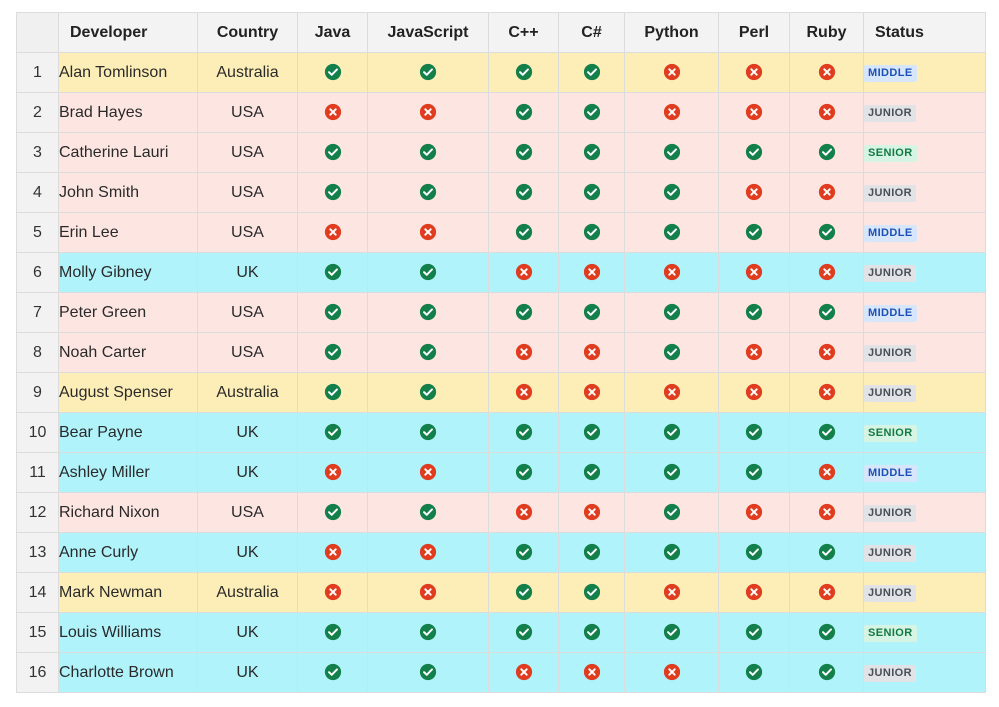 This screenshot has height=707, width=999. What do you see at coordinates (501, 232) in the screenshot?
I see `table-row: 5 Erin Lee USA MIDDLE` at bounding box center [501, 232].